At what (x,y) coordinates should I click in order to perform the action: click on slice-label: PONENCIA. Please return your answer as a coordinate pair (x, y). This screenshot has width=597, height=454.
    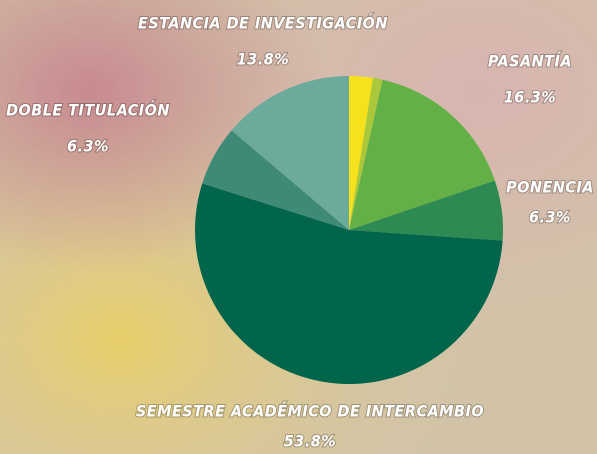
    Looking at the image, I should click on (550, 187).